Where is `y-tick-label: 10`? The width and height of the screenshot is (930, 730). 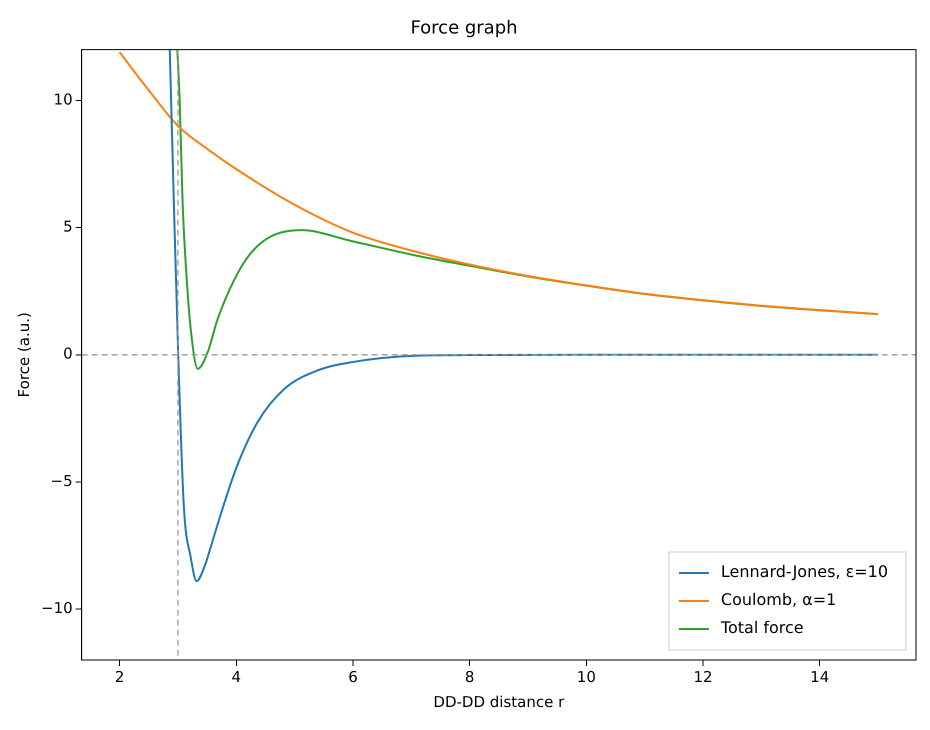
y-tick-label: 10 is located at coordinates (63, 99).